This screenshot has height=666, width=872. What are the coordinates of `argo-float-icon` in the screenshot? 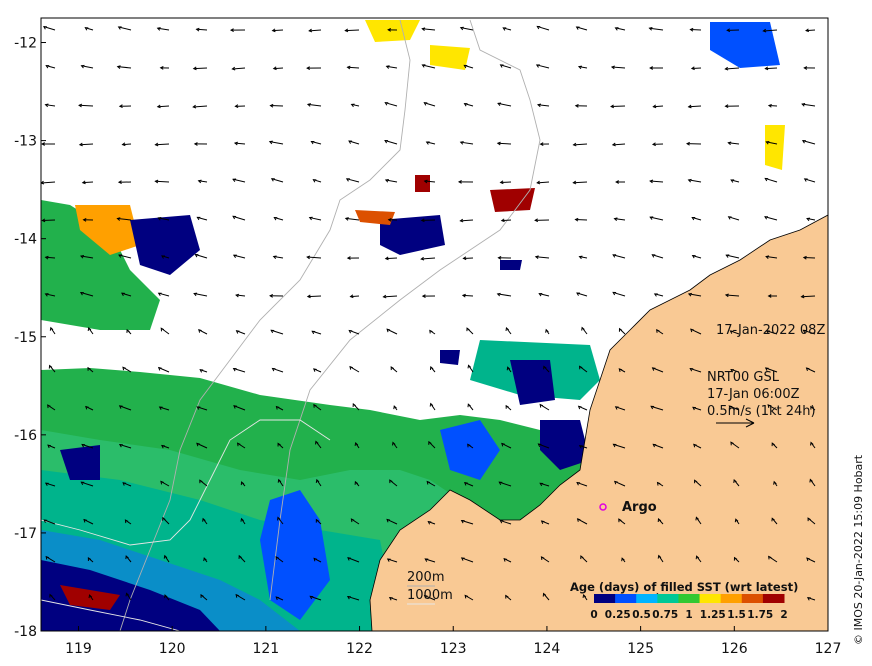 It's located at (603, 507).